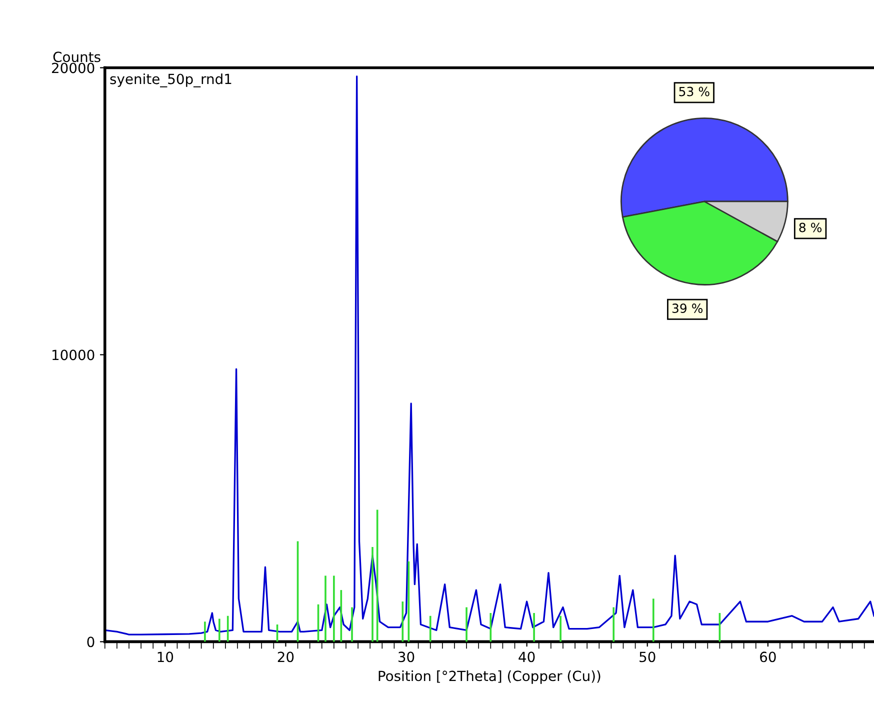 The image size is (874, 713). I want to click on x-tick-label: 50, so click(648, 657).